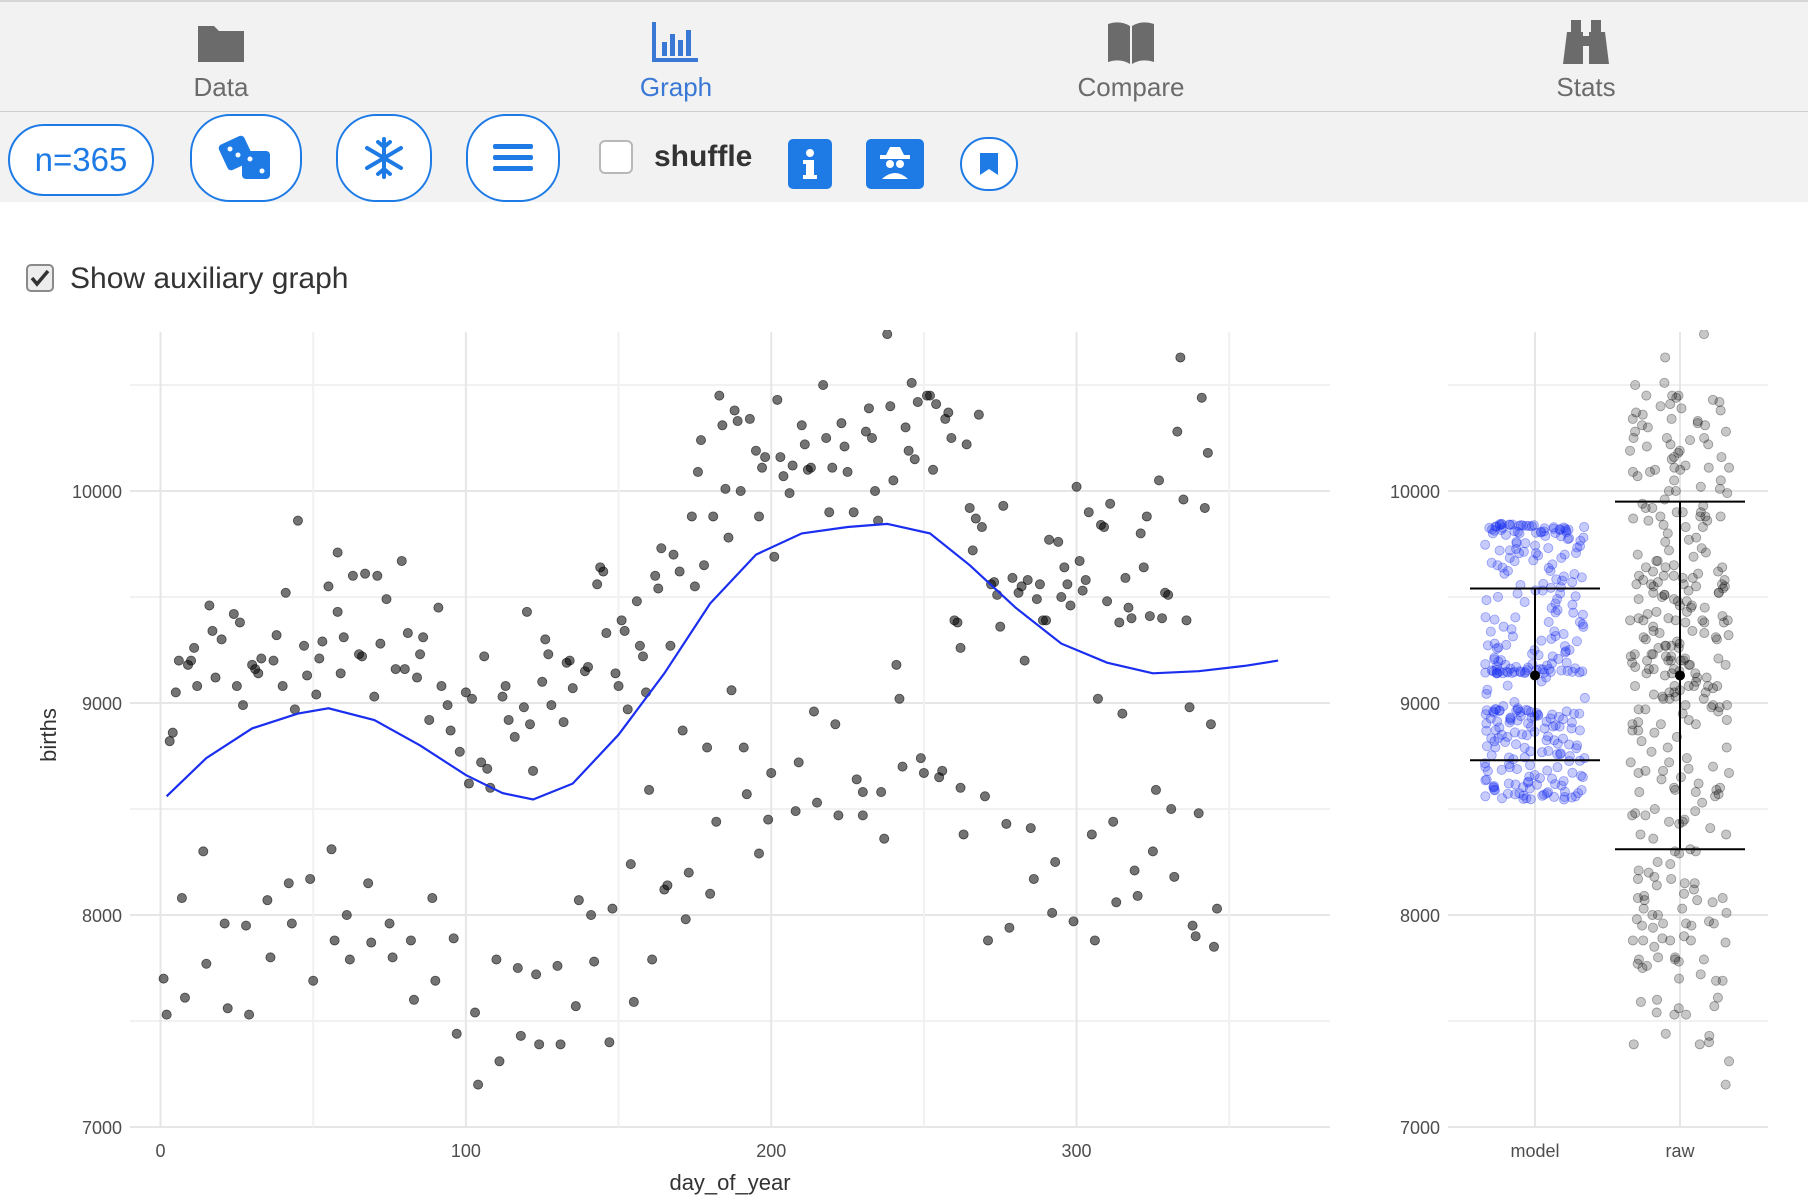  What do you see at coordinates (1415, 492) in the screenshot?
I see `y-tick-label: 10000` at bounding box center [1415, 492].